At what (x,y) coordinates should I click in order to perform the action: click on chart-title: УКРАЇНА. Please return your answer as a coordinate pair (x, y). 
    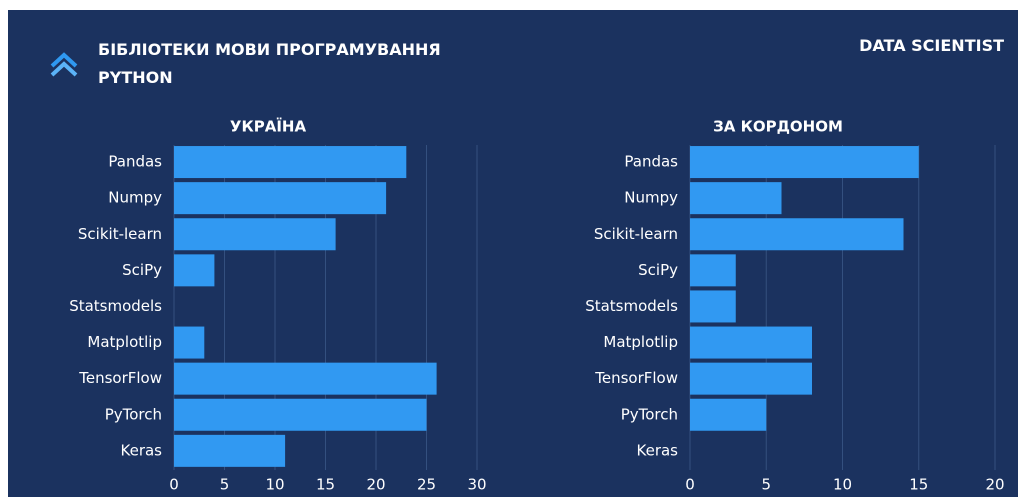
    Looking at the image, I should click on (268, 126).